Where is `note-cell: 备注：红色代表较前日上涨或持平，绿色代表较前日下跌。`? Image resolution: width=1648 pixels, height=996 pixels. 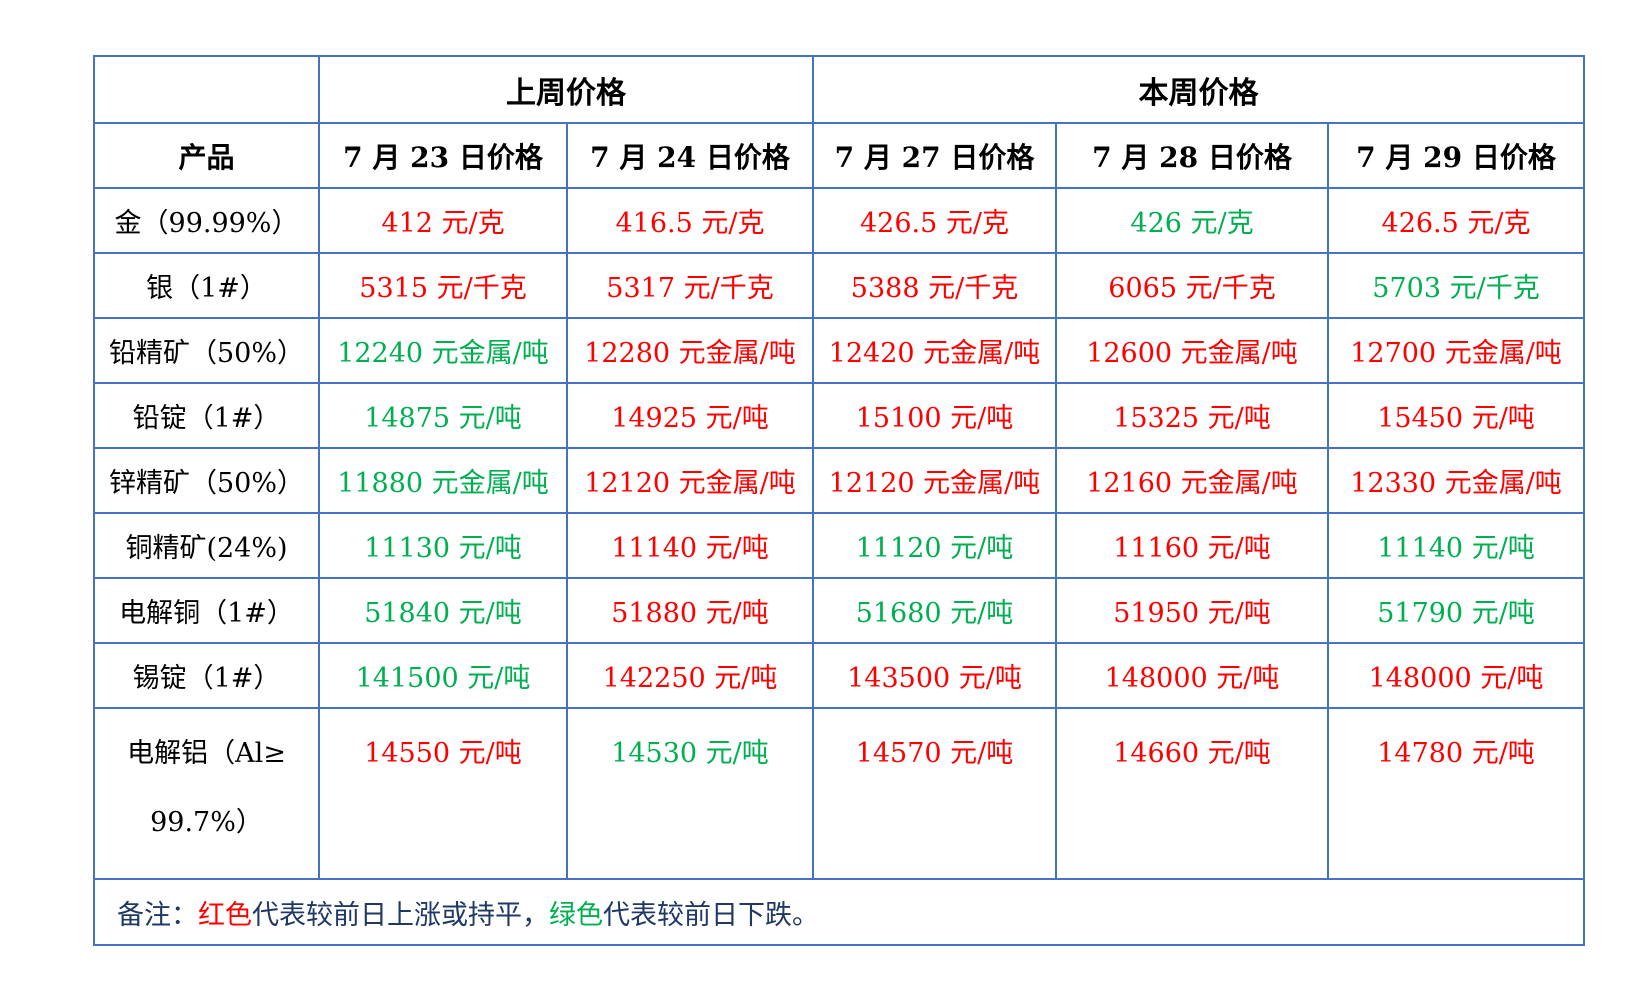
note-cell: 备注：红色代表较前日上涨或持平，绿色代表较前日下跌。 is located at coordinates (839, 912).